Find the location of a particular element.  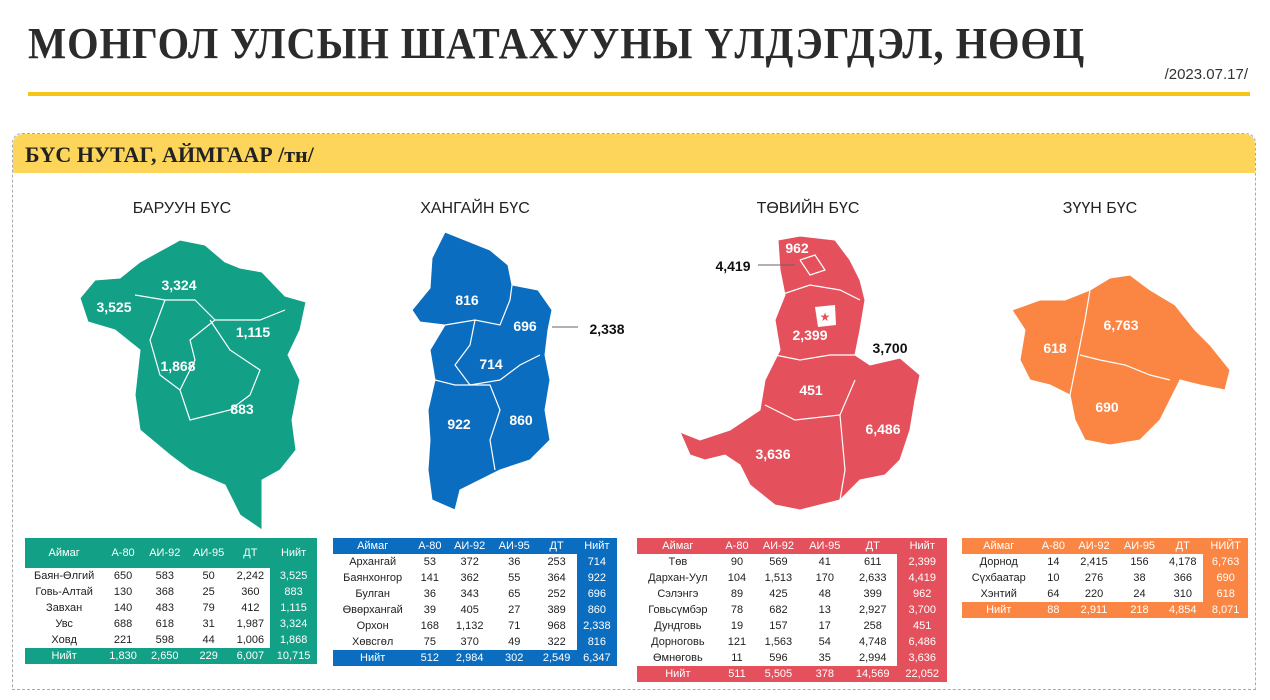

column-header: ДТ is located at coordinates (872, 546).